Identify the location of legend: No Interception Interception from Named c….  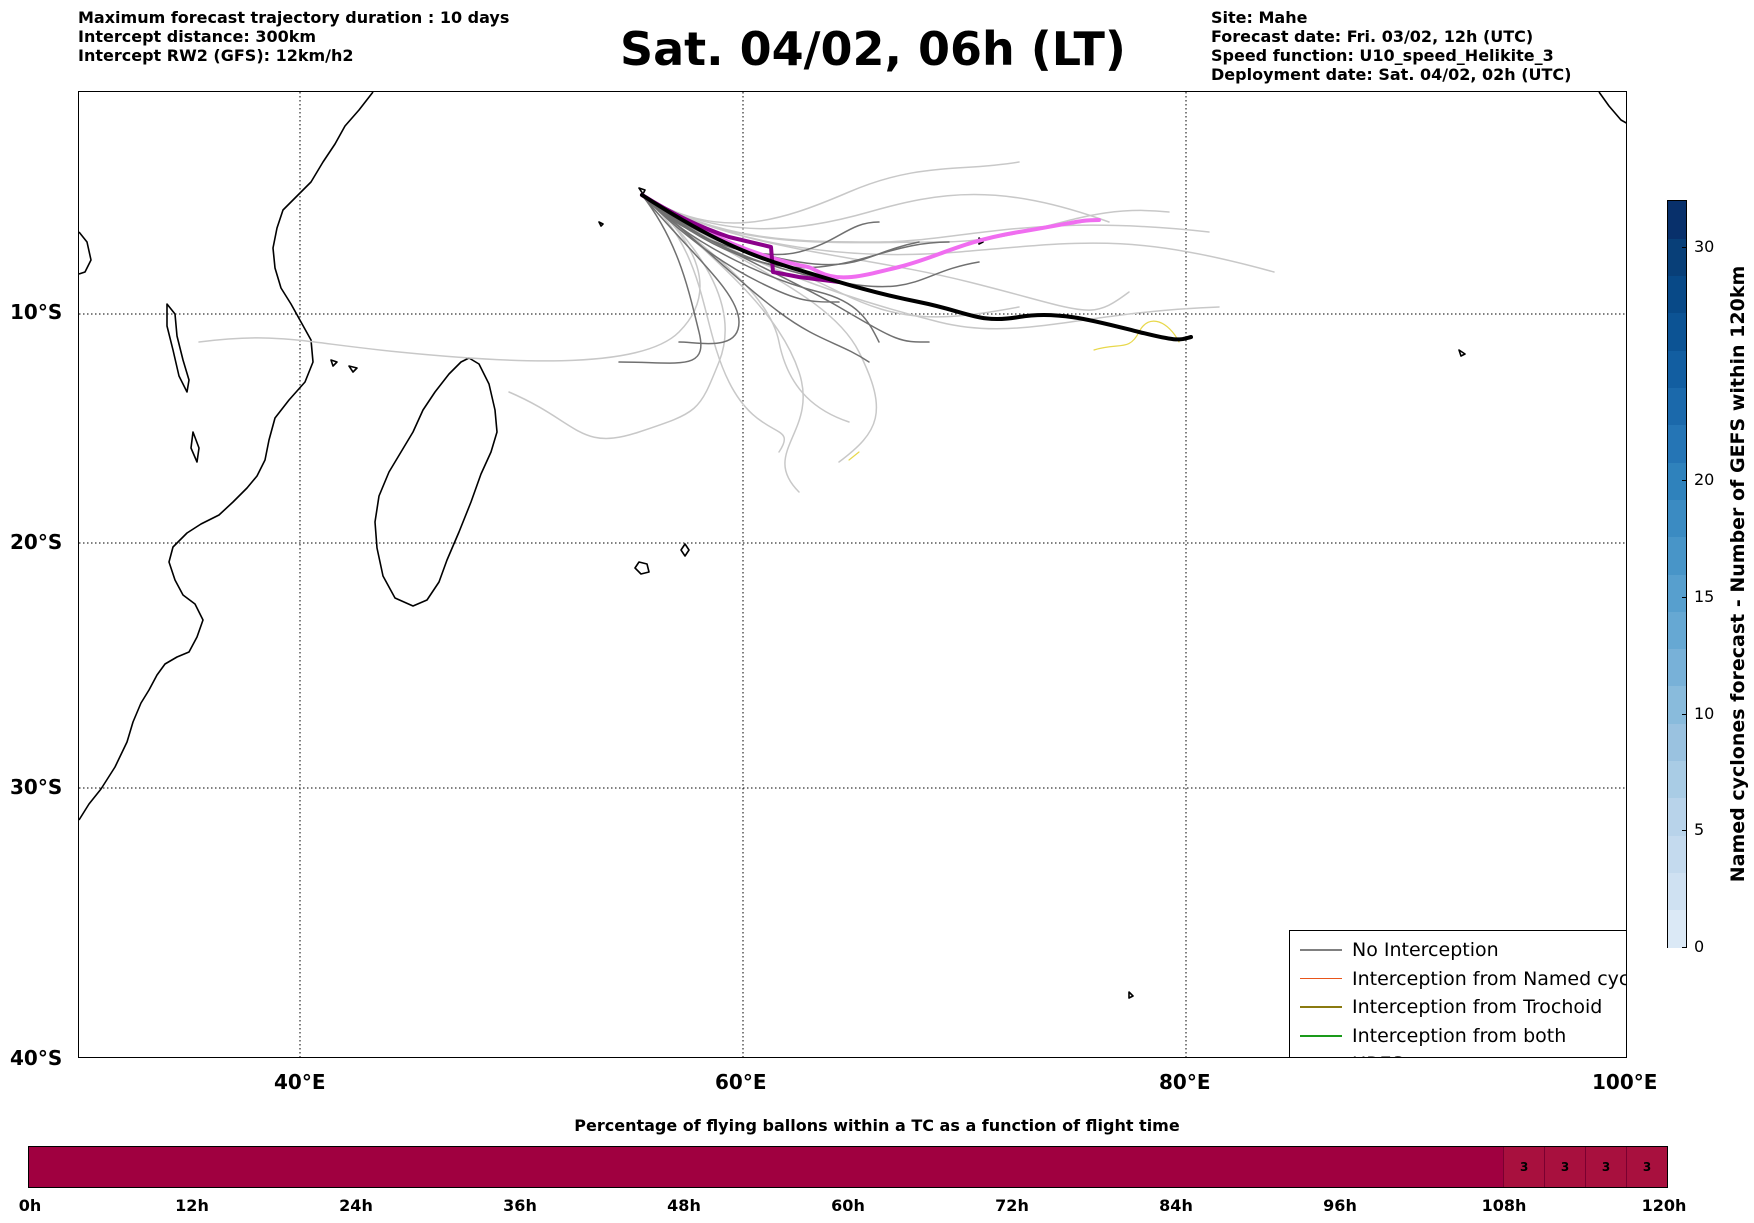
(1458, 993).